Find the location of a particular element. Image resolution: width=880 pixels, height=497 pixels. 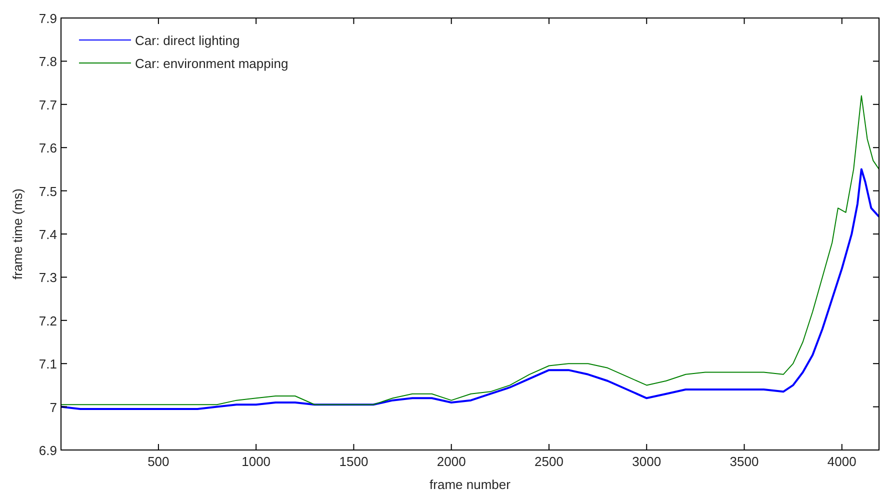

y-tick-label: 7.4 is located at coordinates (47, 234).